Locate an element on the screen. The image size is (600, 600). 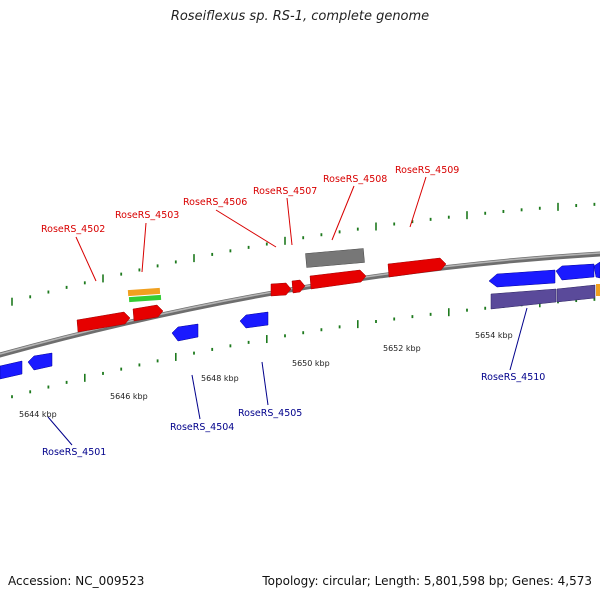
gene-label-reverse: RoseRS_4510 is located at coordinates (513, 377).